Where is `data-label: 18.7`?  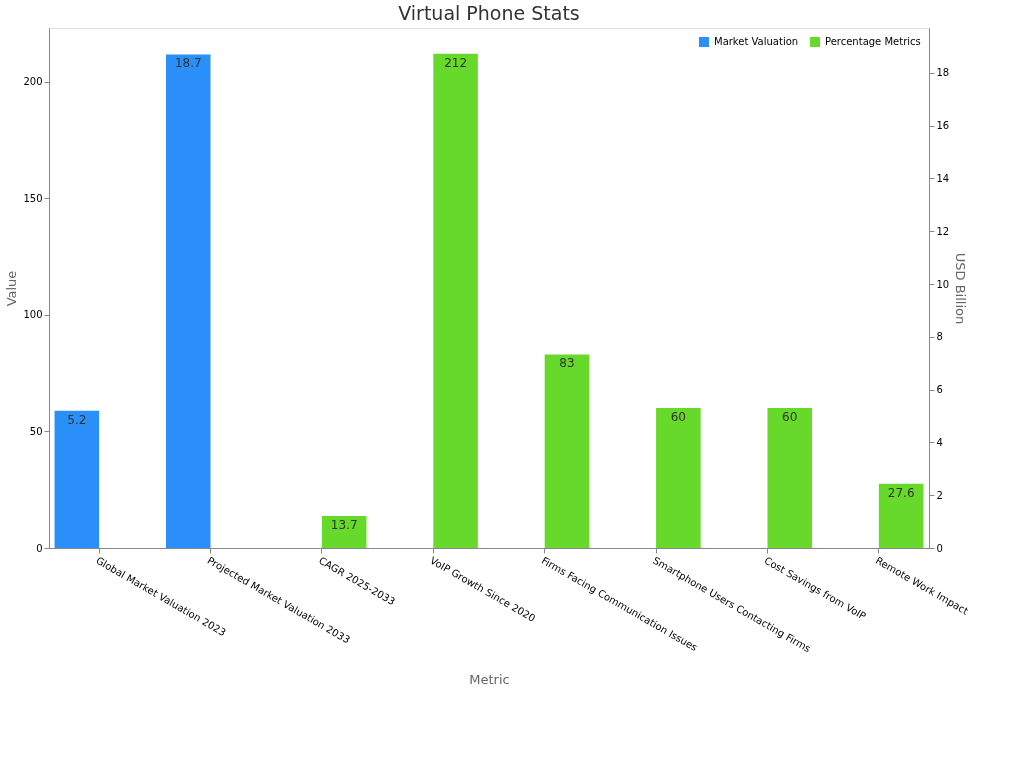 data-label: 18.7 is located at coordinates (188, 63).